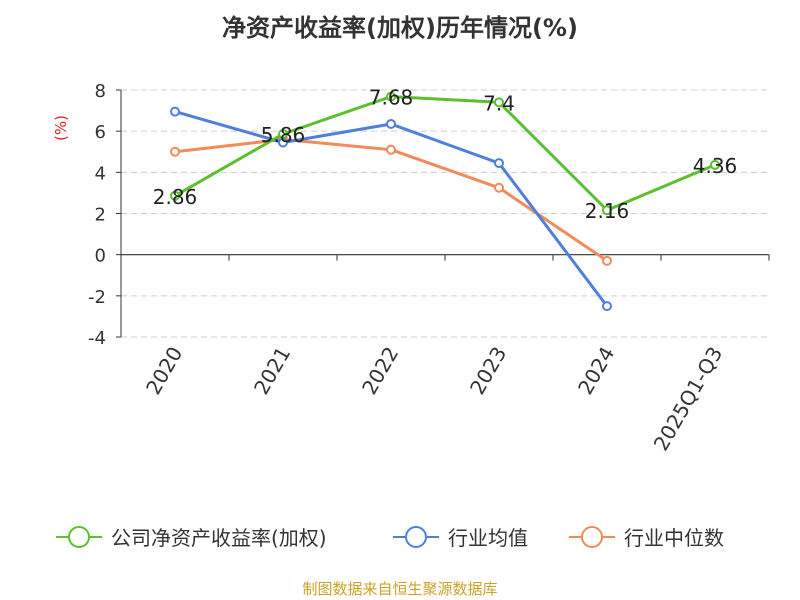 The image size is (800, 600). What do you see at coordinates (100, 215) in the screenshot?
I see `y-tick-label: 2` at bounding box center [100, 215].